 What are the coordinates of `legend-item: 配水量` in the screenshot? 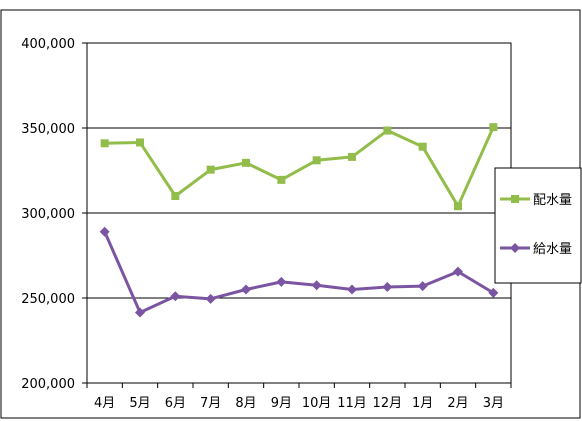 It's located at (536, 200).